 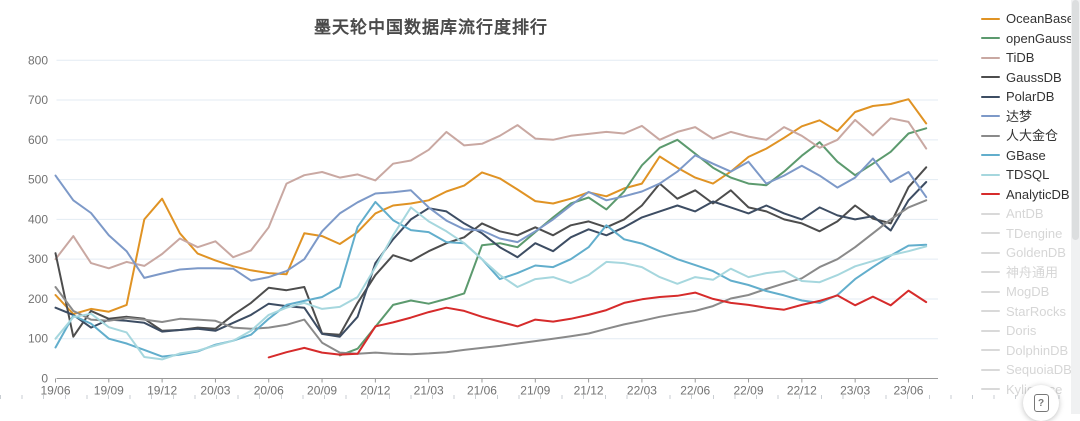 What do you see at coordinates (1075, 120) in the screenshot?
I see `scrollbar-thumb` at bounding box center [1075, 120].